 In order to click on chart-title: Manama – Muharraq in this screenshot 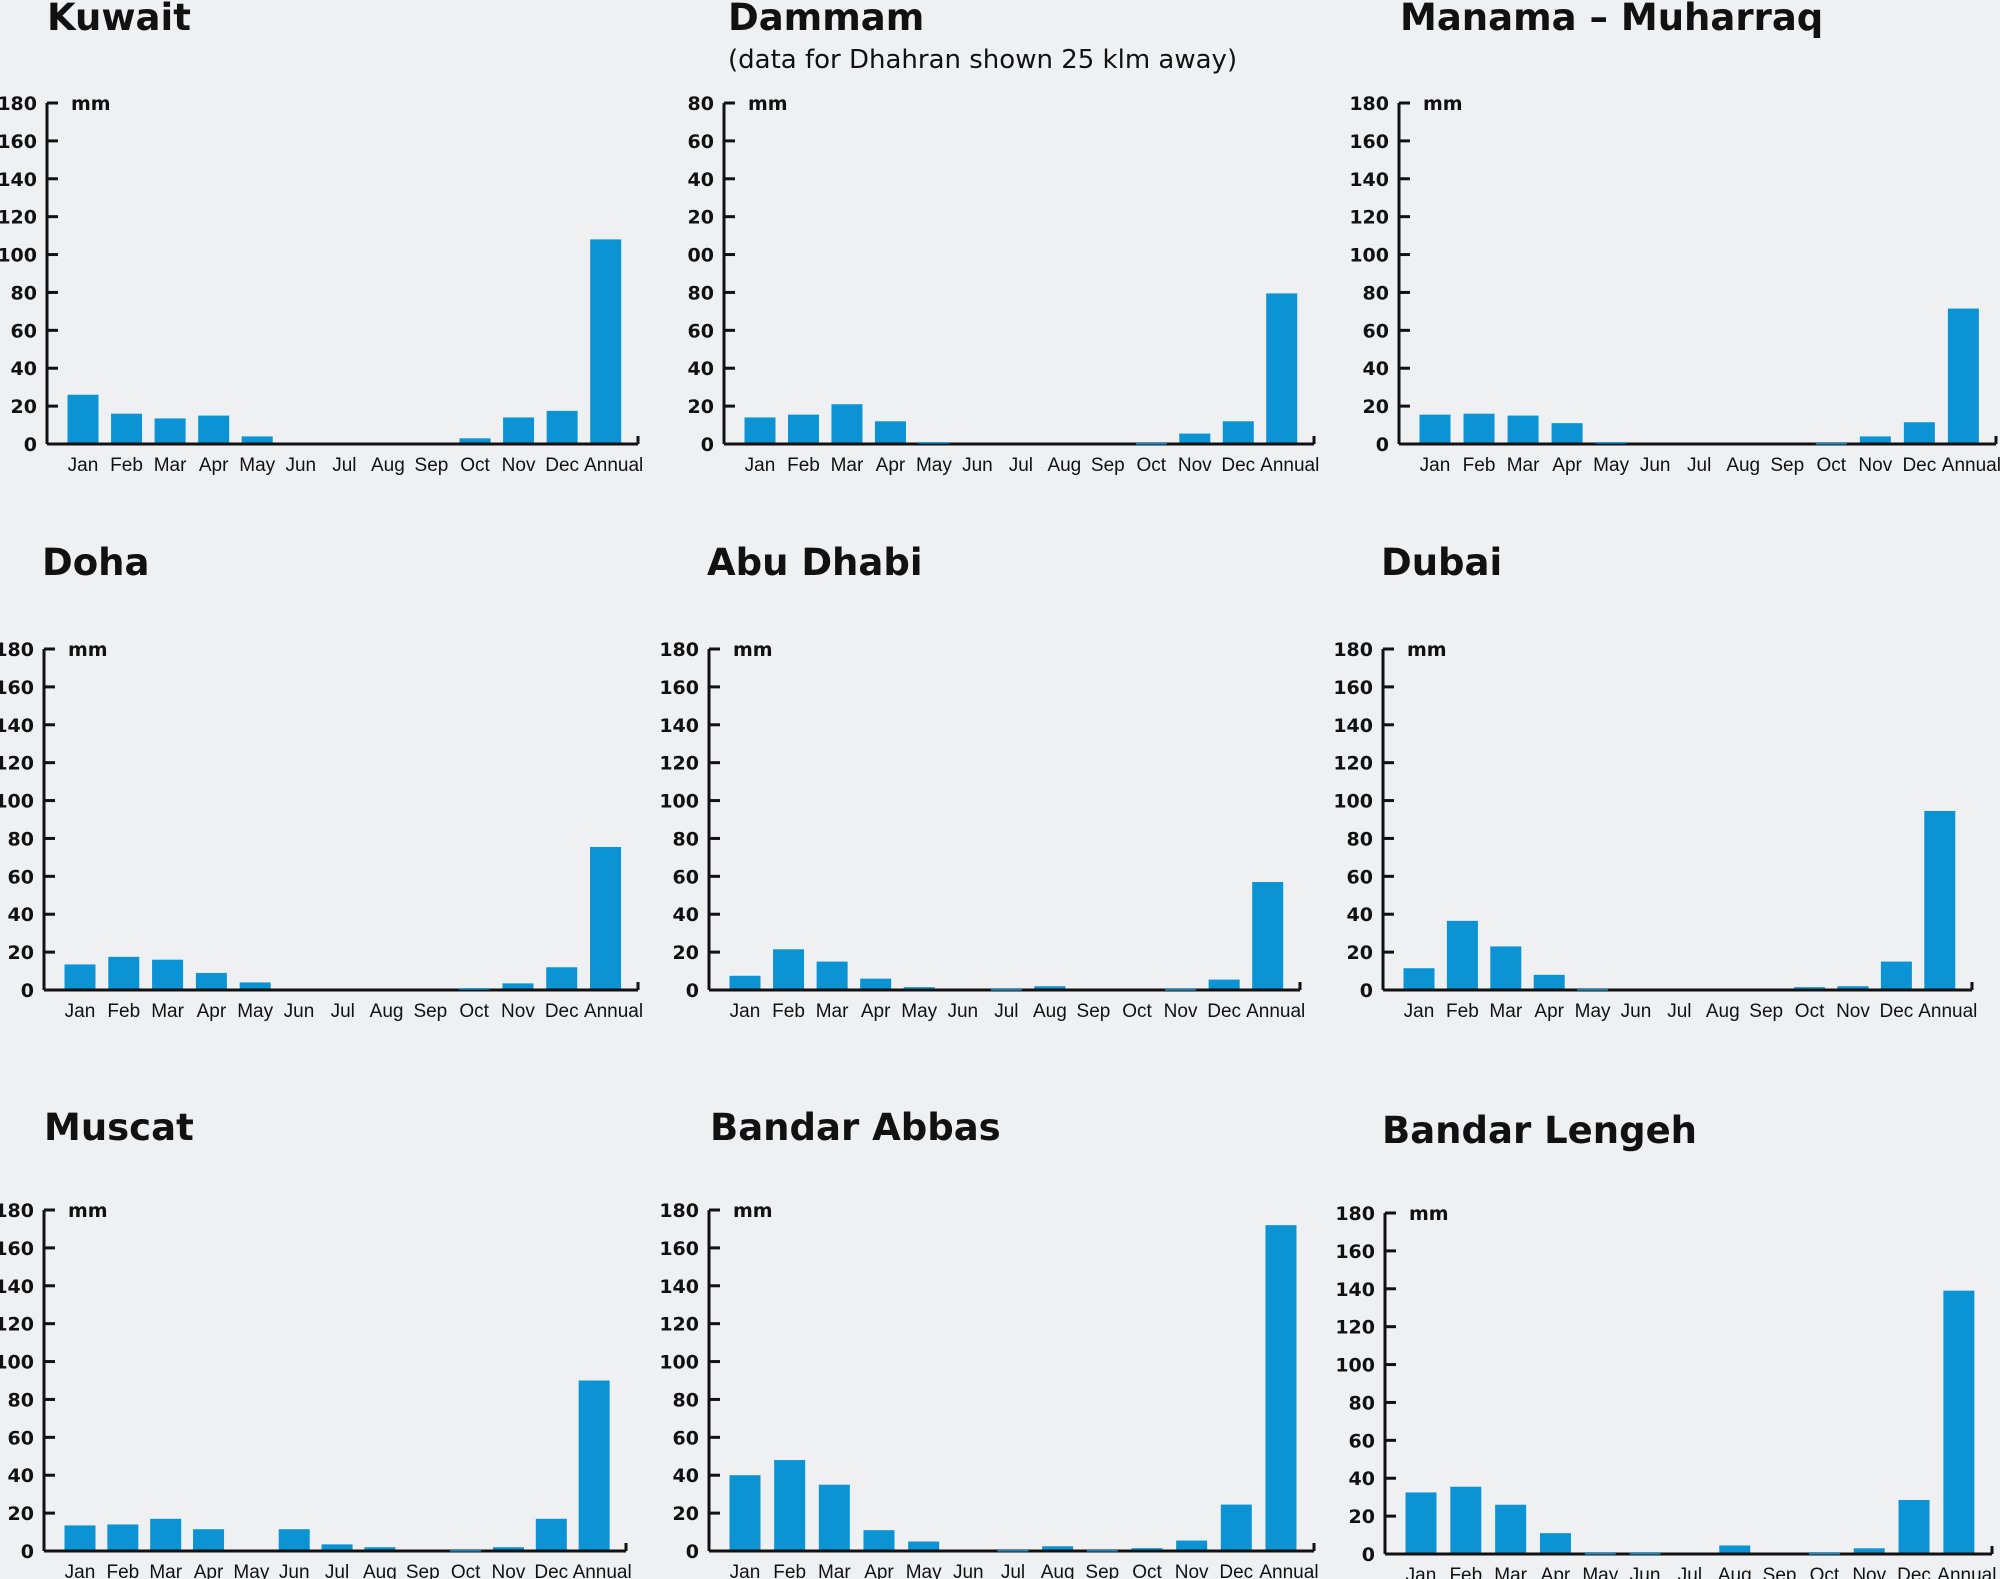, I will do `click(1611, 19)`.